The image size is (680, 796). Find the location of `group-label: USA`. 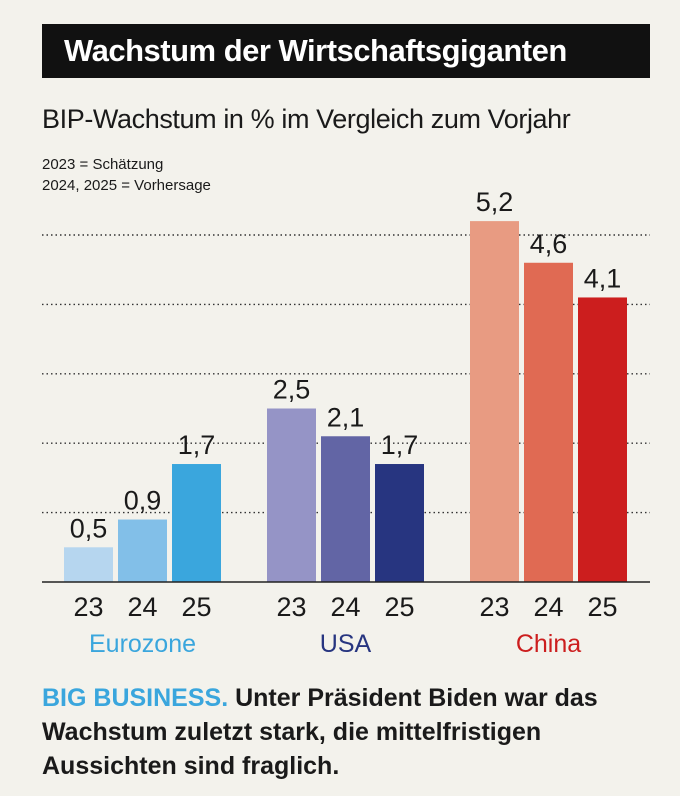

group-label: USA is located at coordinates (346, 644).